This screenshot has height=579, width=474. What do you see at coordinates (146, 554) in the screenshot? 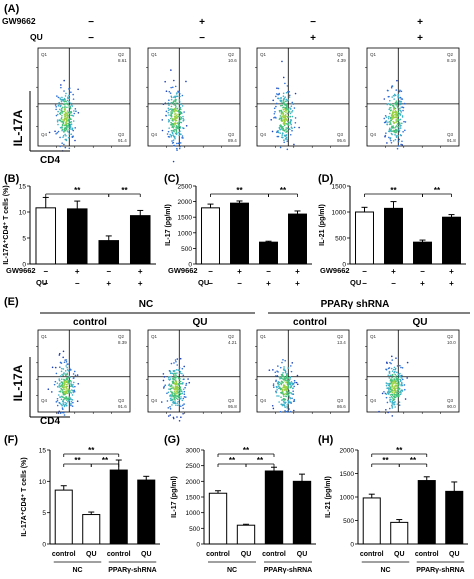
I see `category-label: QU` at bounding box center [146, 554].